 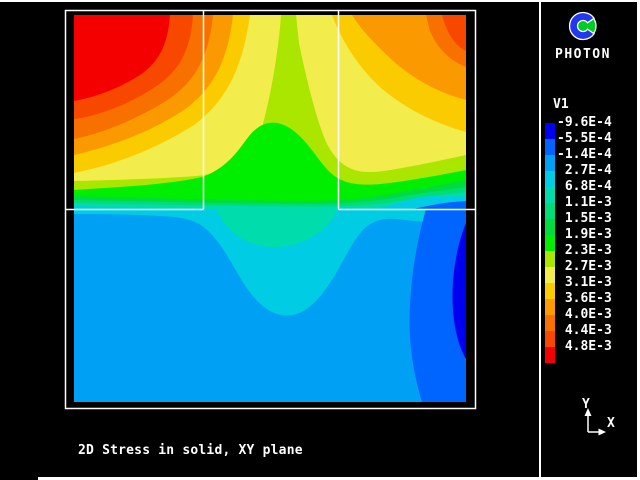 What do you see at coordinates (584, 298) in the screenshot?
I see `legend-value: 3.6E-3` at bounding box center [584, 298].